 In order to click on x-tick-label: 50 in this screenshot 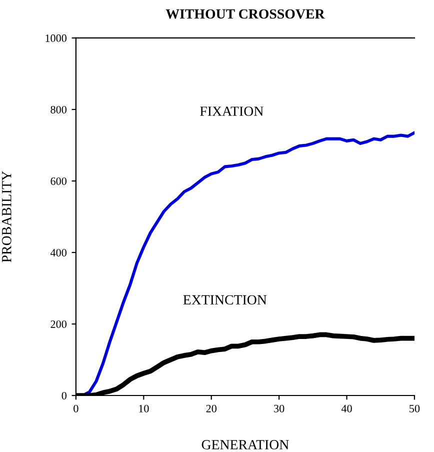, I will do `click(415, 408)`.